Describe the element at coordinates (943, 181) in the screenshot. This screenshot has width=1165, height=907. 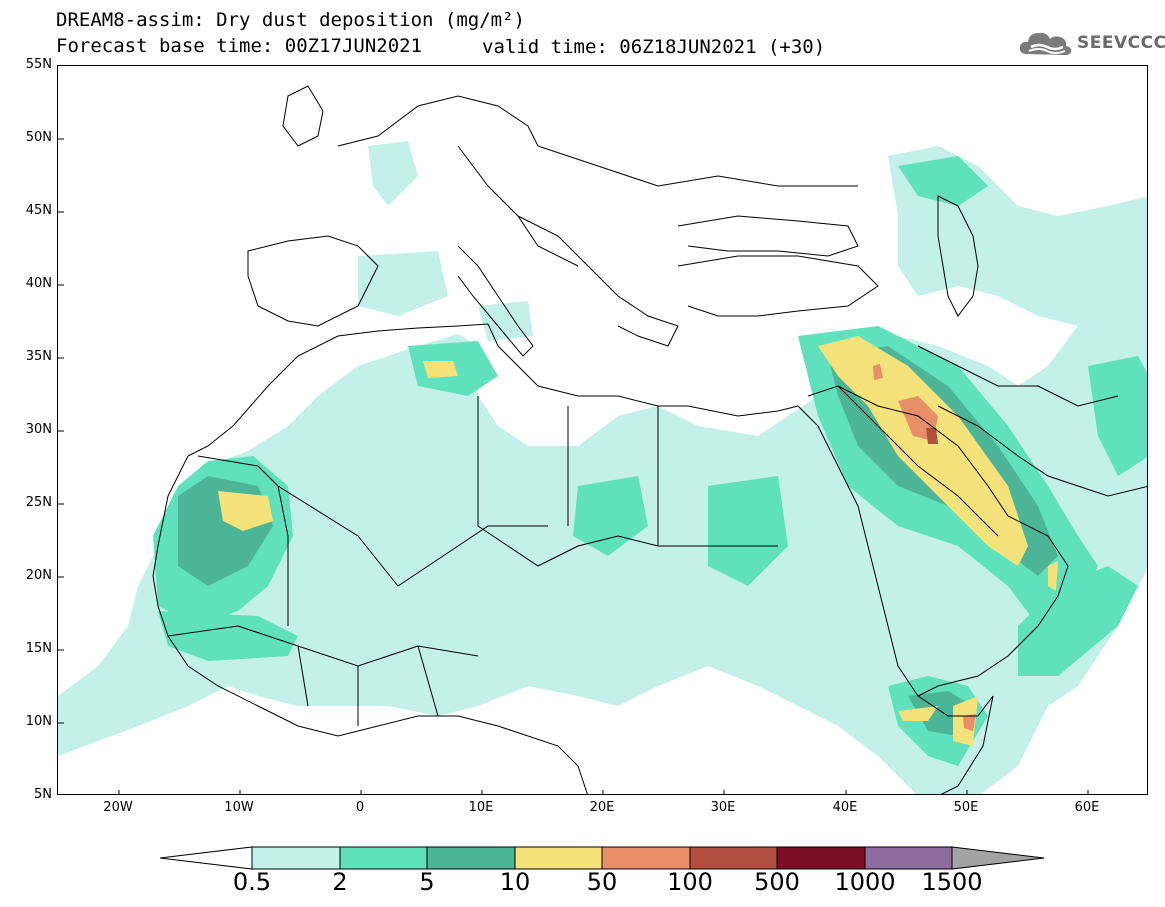
I see `dust-level2-caspian` at that location.